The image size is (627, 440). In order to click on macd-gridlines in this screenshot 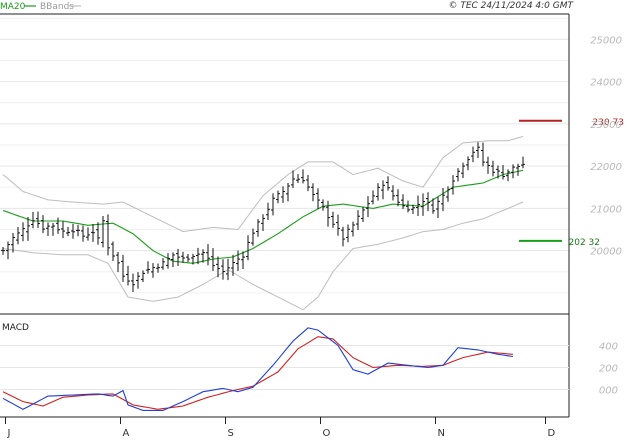, I will do `click(284, 367)`.